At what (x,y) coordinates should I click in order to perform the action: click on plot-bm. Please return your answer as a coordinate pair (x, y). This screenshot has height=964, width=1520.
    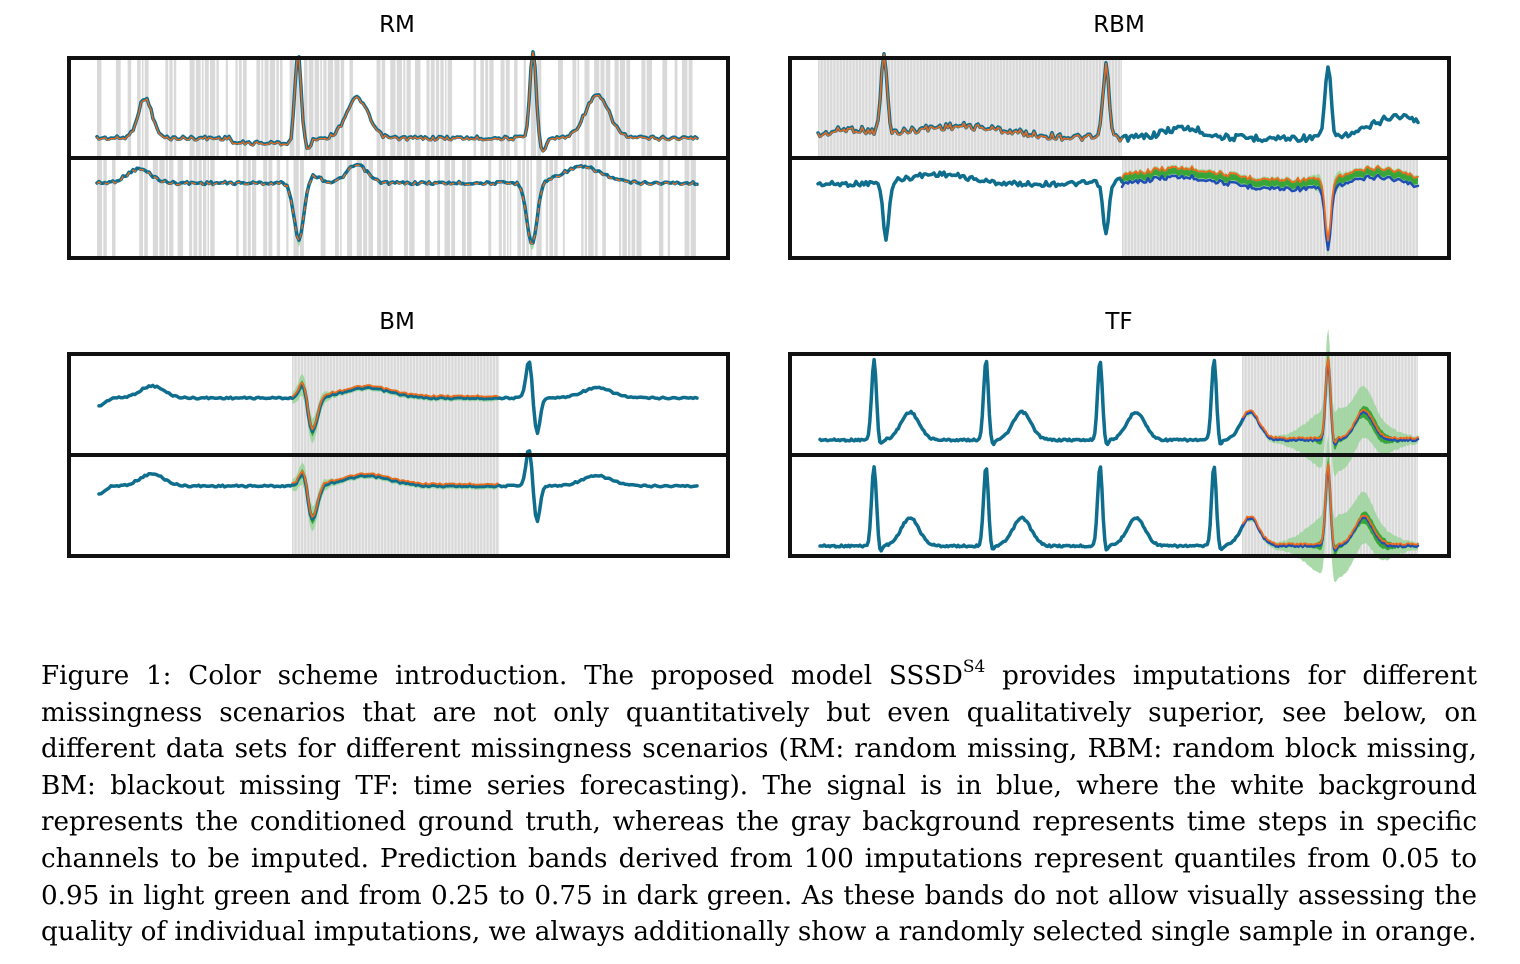
    Looking at the image, I should click on (398, 455).